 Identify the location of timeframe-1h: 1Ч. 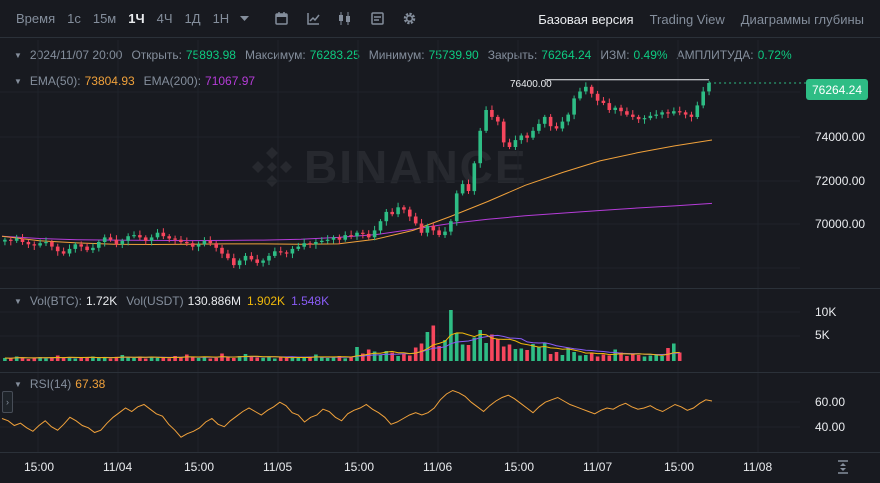
(136, 18).